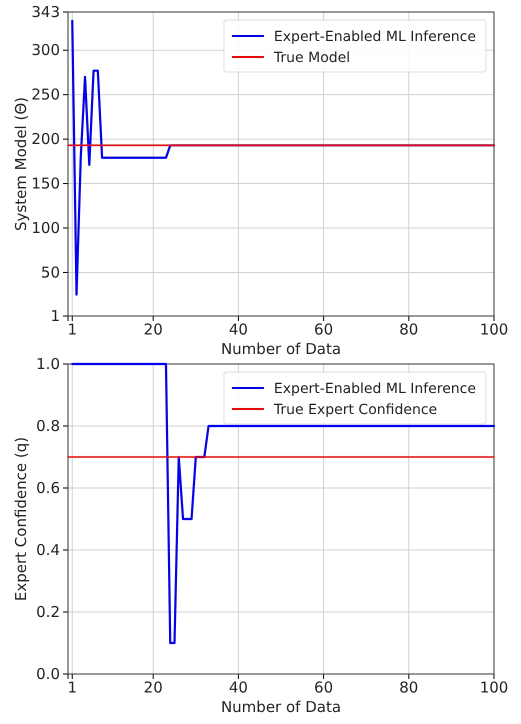 This screenshot has height=724, width=521. Describe the element at coordinates (55, 315) in the screenshot. I see `y-tick-label: 1` at that location.